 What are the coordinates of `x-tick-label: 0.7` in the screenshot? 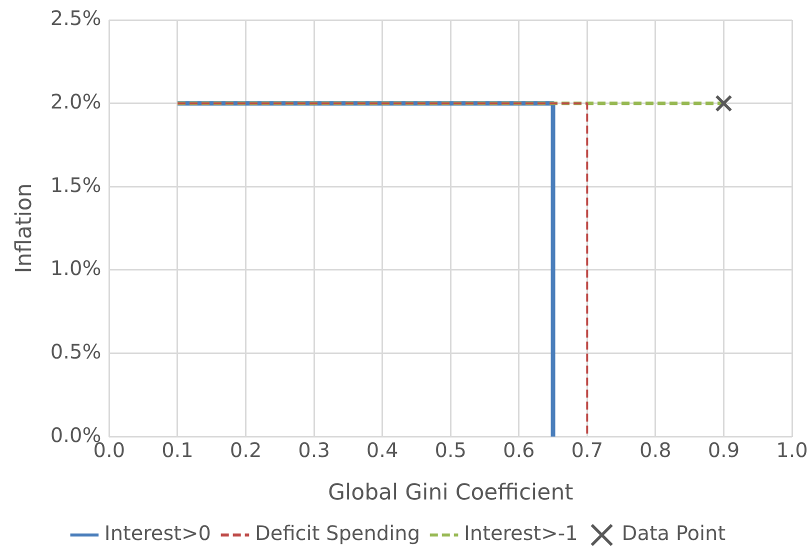 It's located at (587, 450).